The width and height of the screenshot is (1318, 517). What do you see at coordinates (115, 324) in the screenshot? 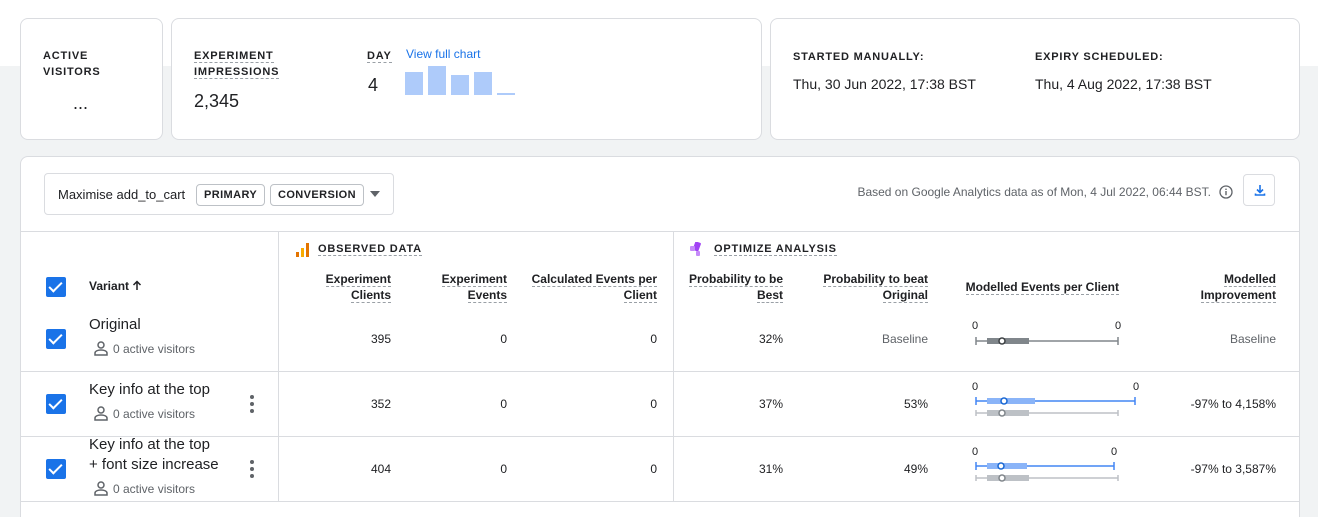
I see `variant-name-original: Original` at bounding box center [115, 324].